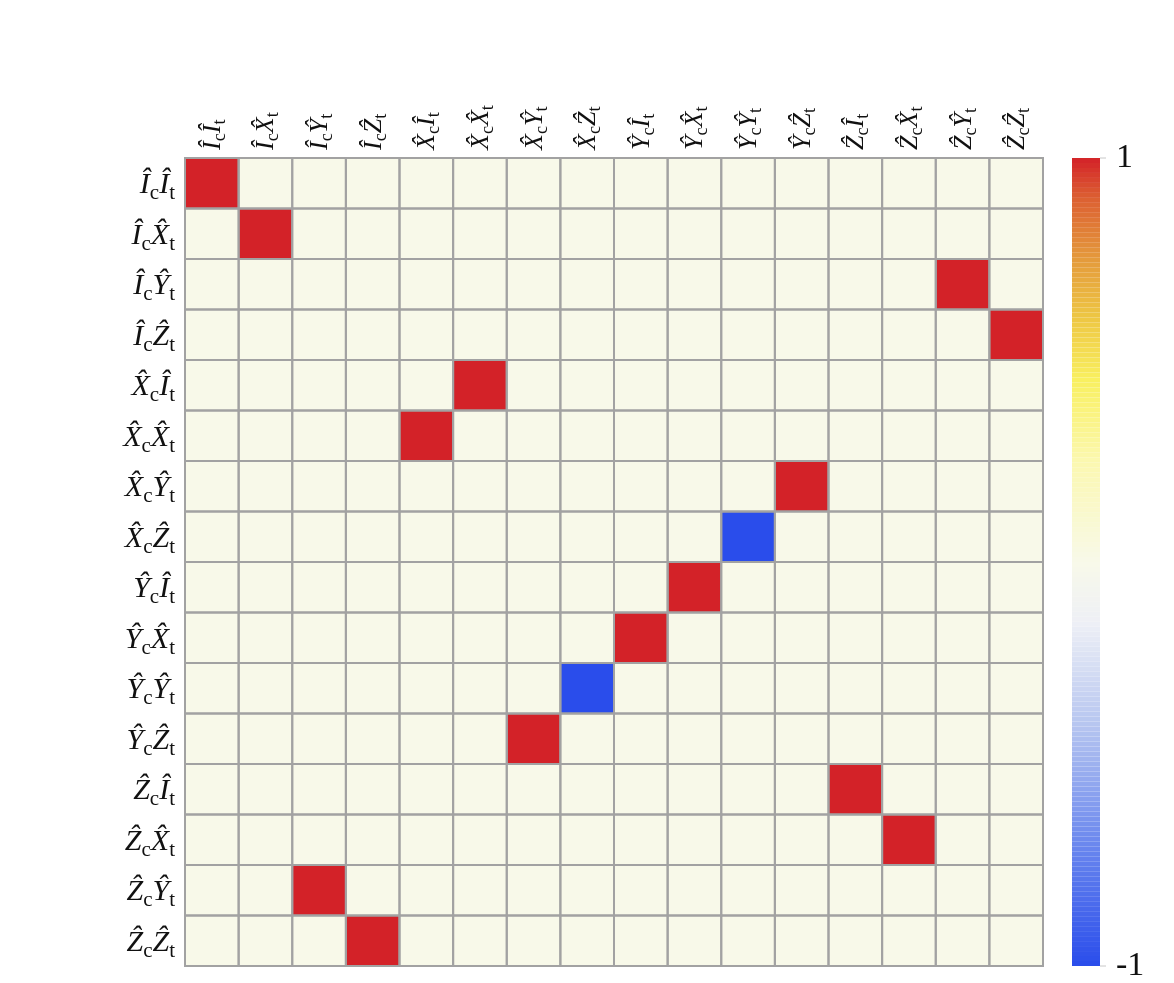  Describe the element at coordinates (1124, 155) in the screenshot. I see `color-bar-label: 1` at that location.